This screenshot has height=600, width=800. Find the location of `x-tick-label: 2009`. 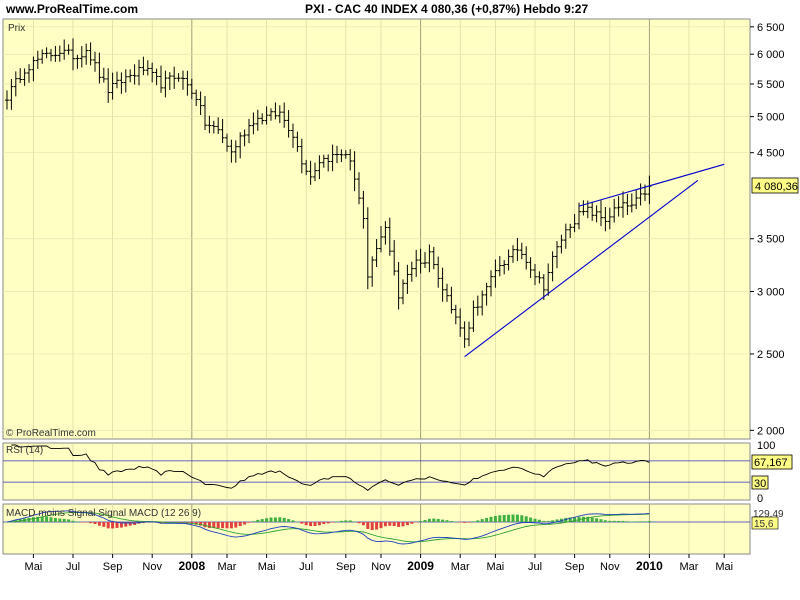

x-tick-label: 2009 is located at coordinates (420, 566).